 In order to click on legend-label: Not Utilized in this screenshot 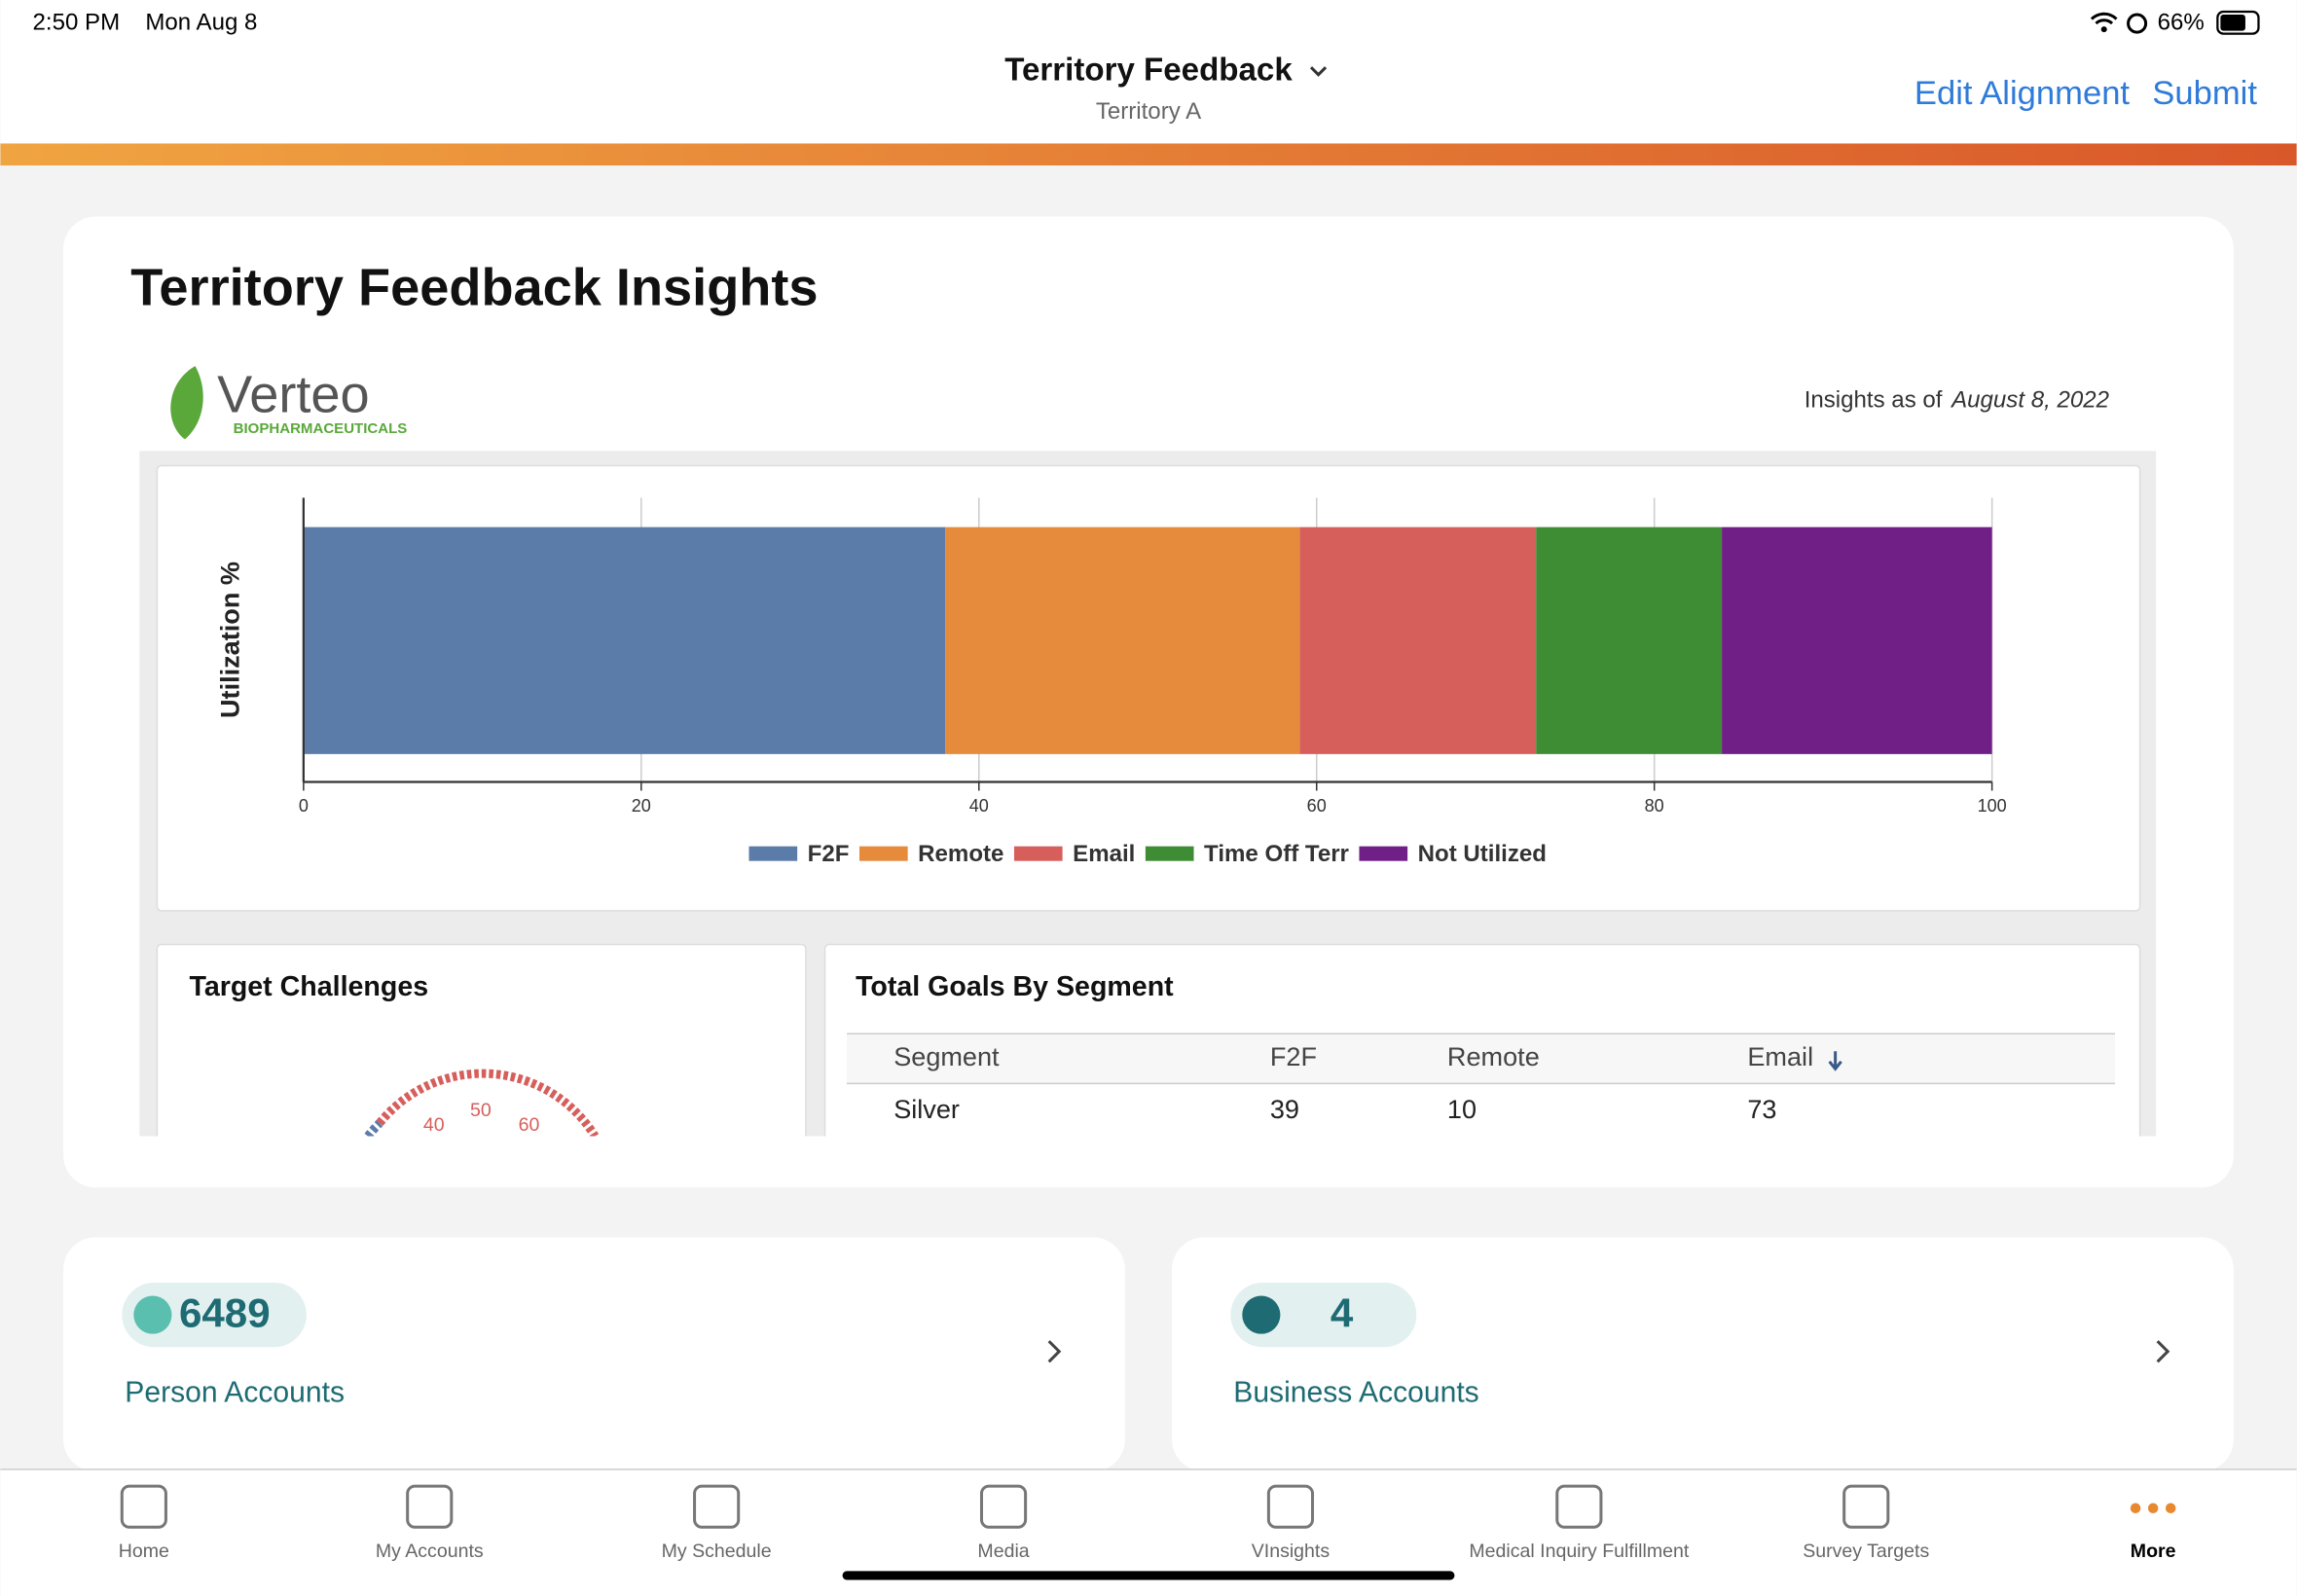, I will do `click(1482, 854)`.